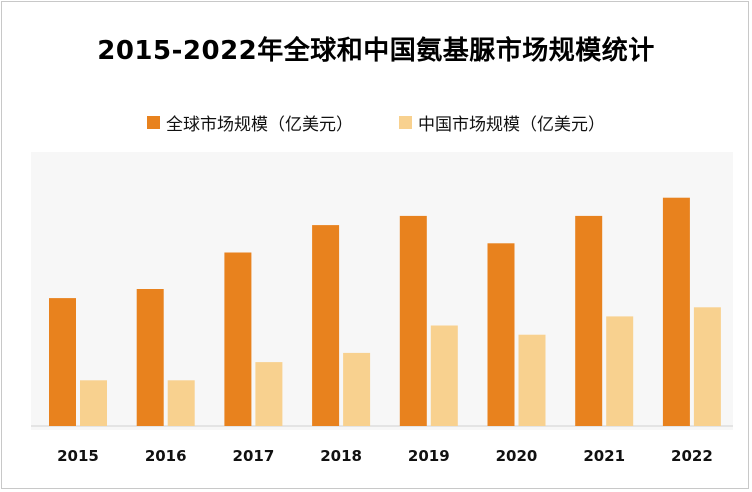 The image size is (752, 492). What do you see at coordinates (676, 311) in the screenshot?
I see `bar-global-2022` at bounding box center [676, 311].